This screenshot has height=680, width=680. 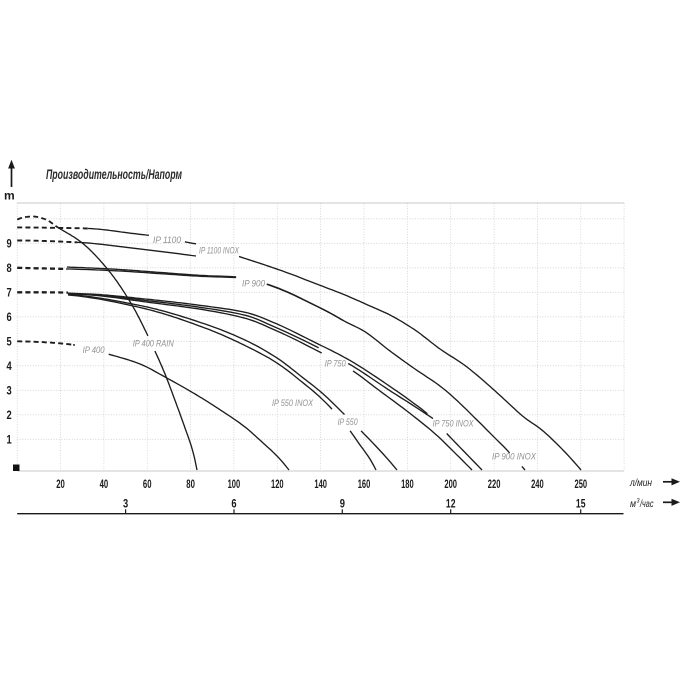 What do you see at coordinates (537, 484) in the screenshot?
I see `svg-text: 240` at bounding box center [537, 484].